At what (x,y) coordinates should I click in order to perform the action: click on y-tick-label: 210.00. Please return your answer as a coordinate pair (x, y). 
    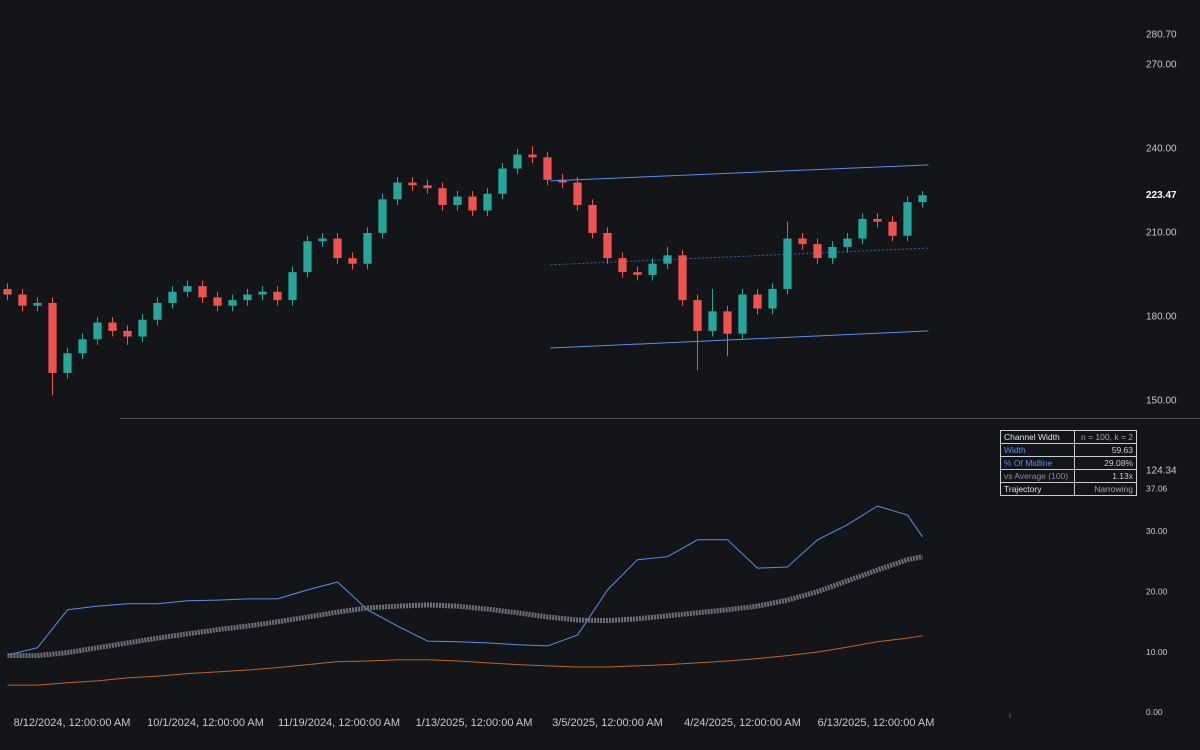
    Looking at the image, I should click on (1161, 233).